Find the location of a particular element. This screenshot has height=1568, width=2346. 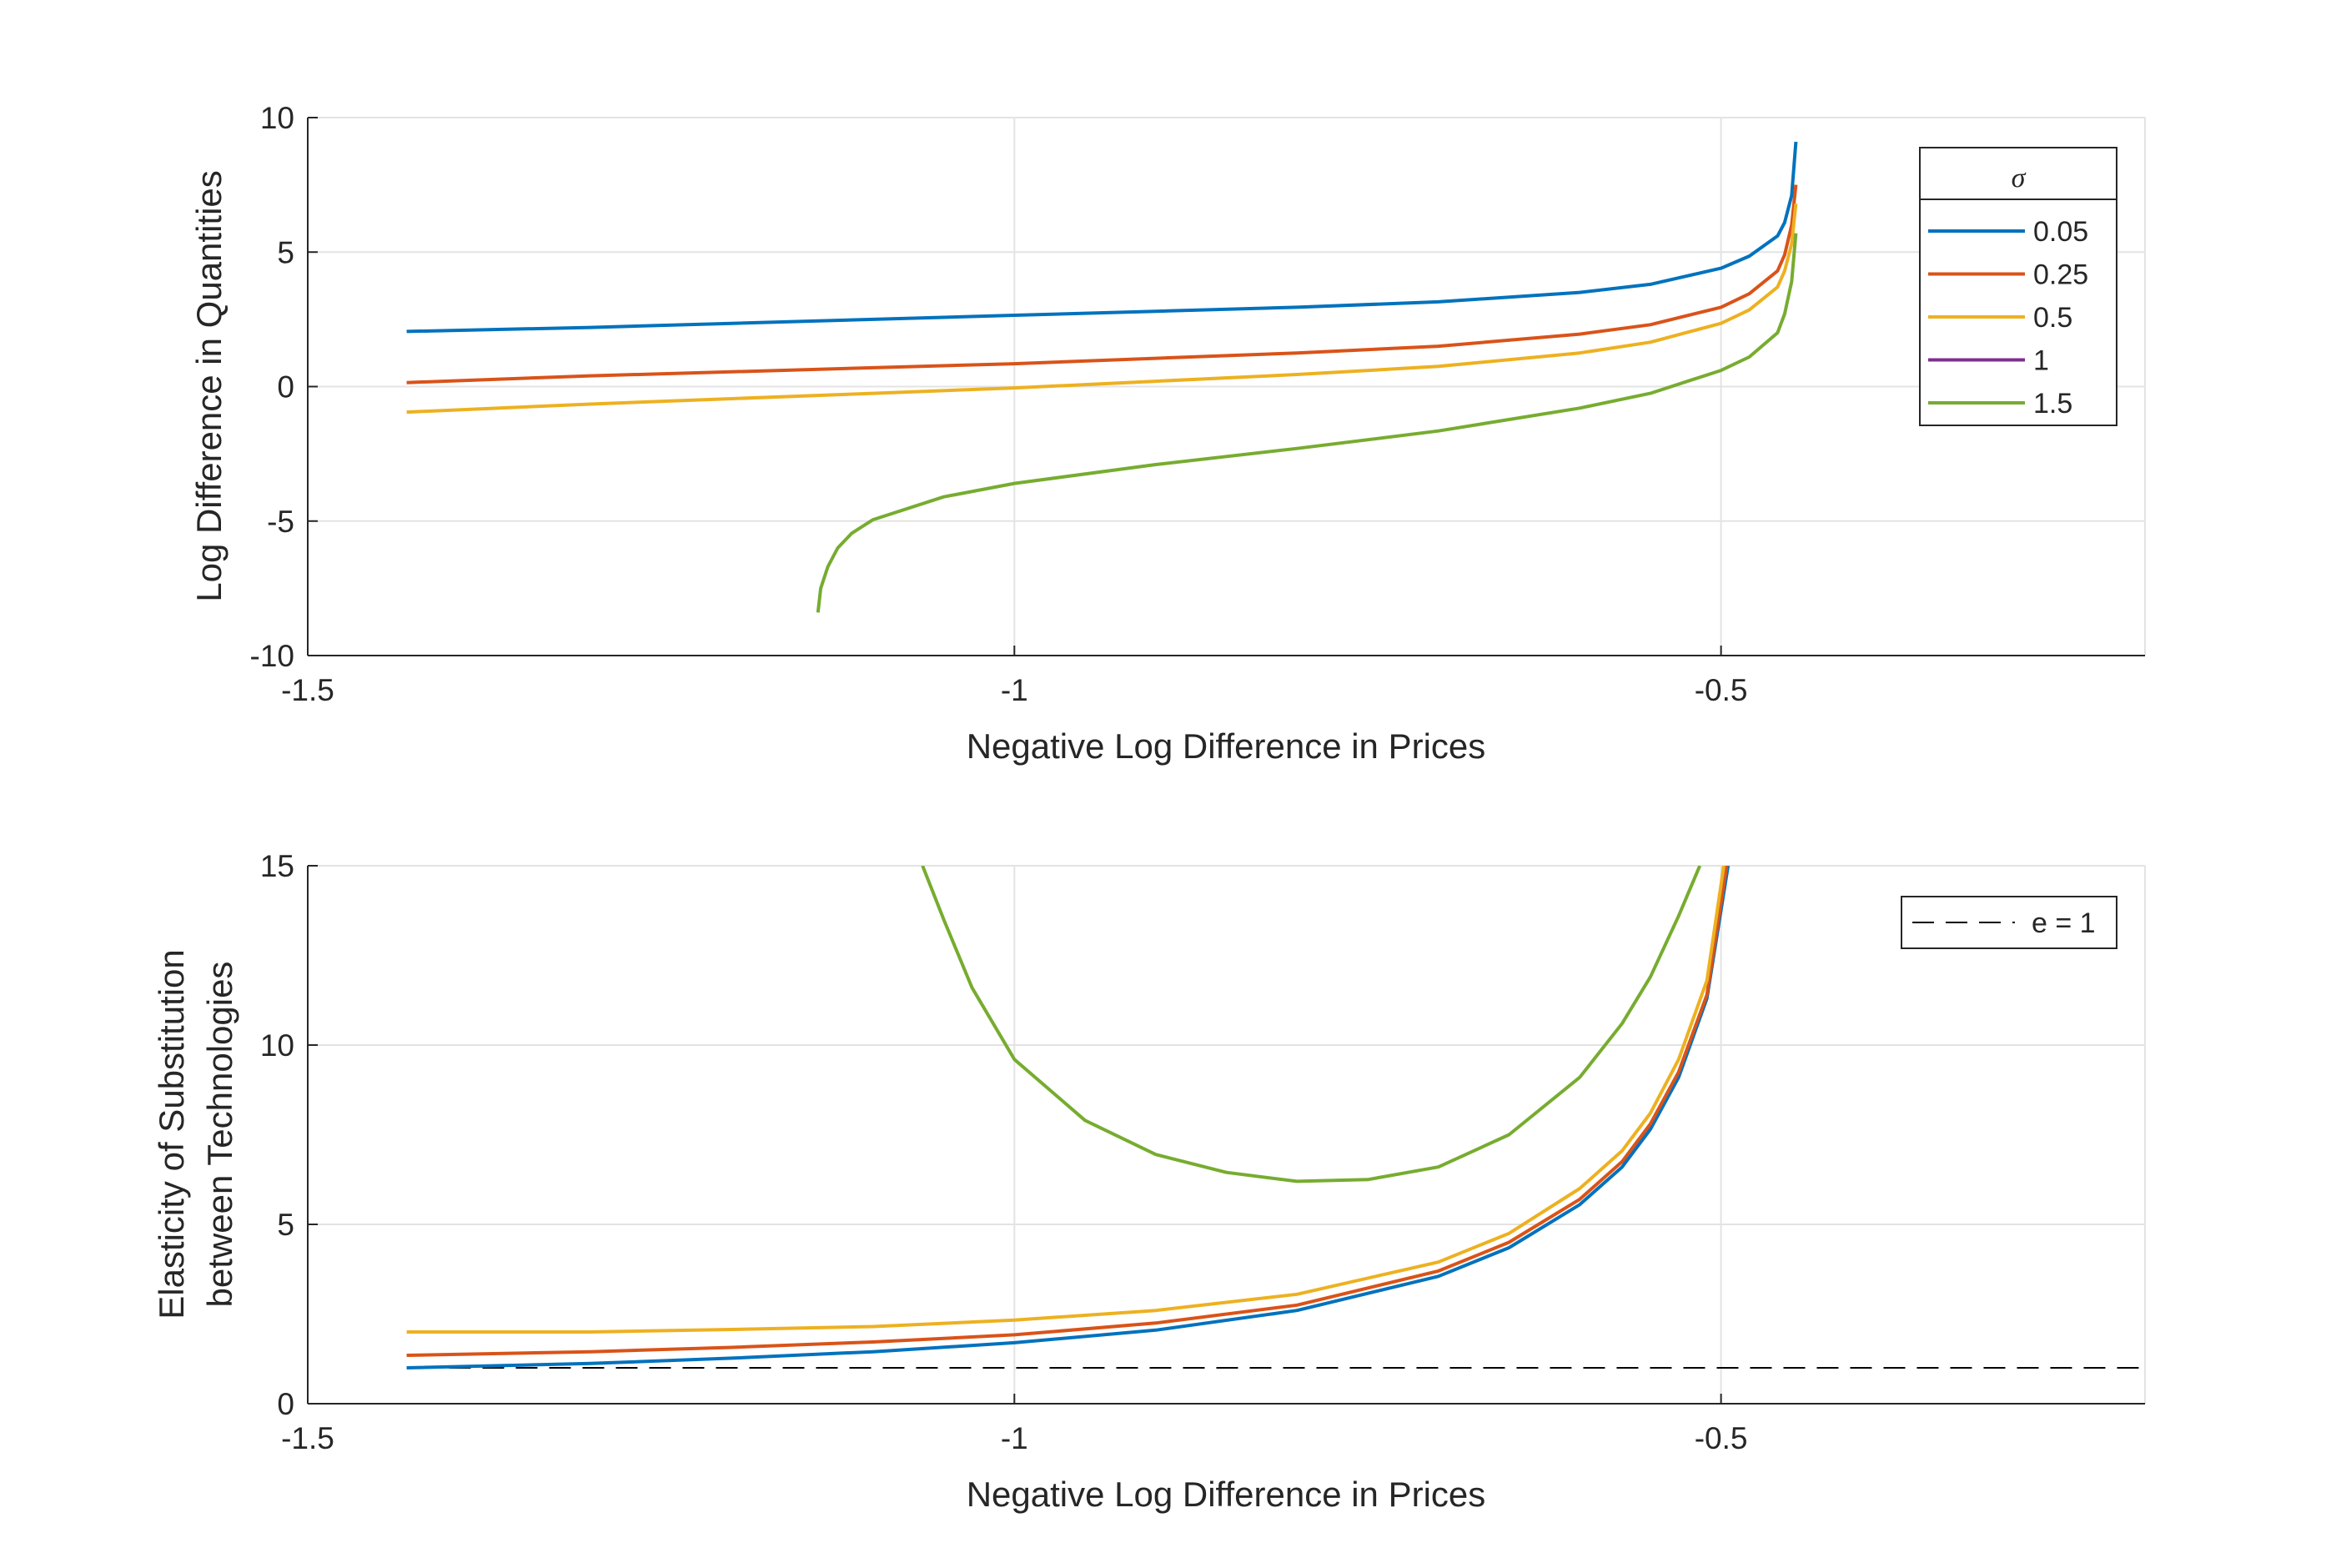

top-legend-box is located at coordinates (2018, 286).